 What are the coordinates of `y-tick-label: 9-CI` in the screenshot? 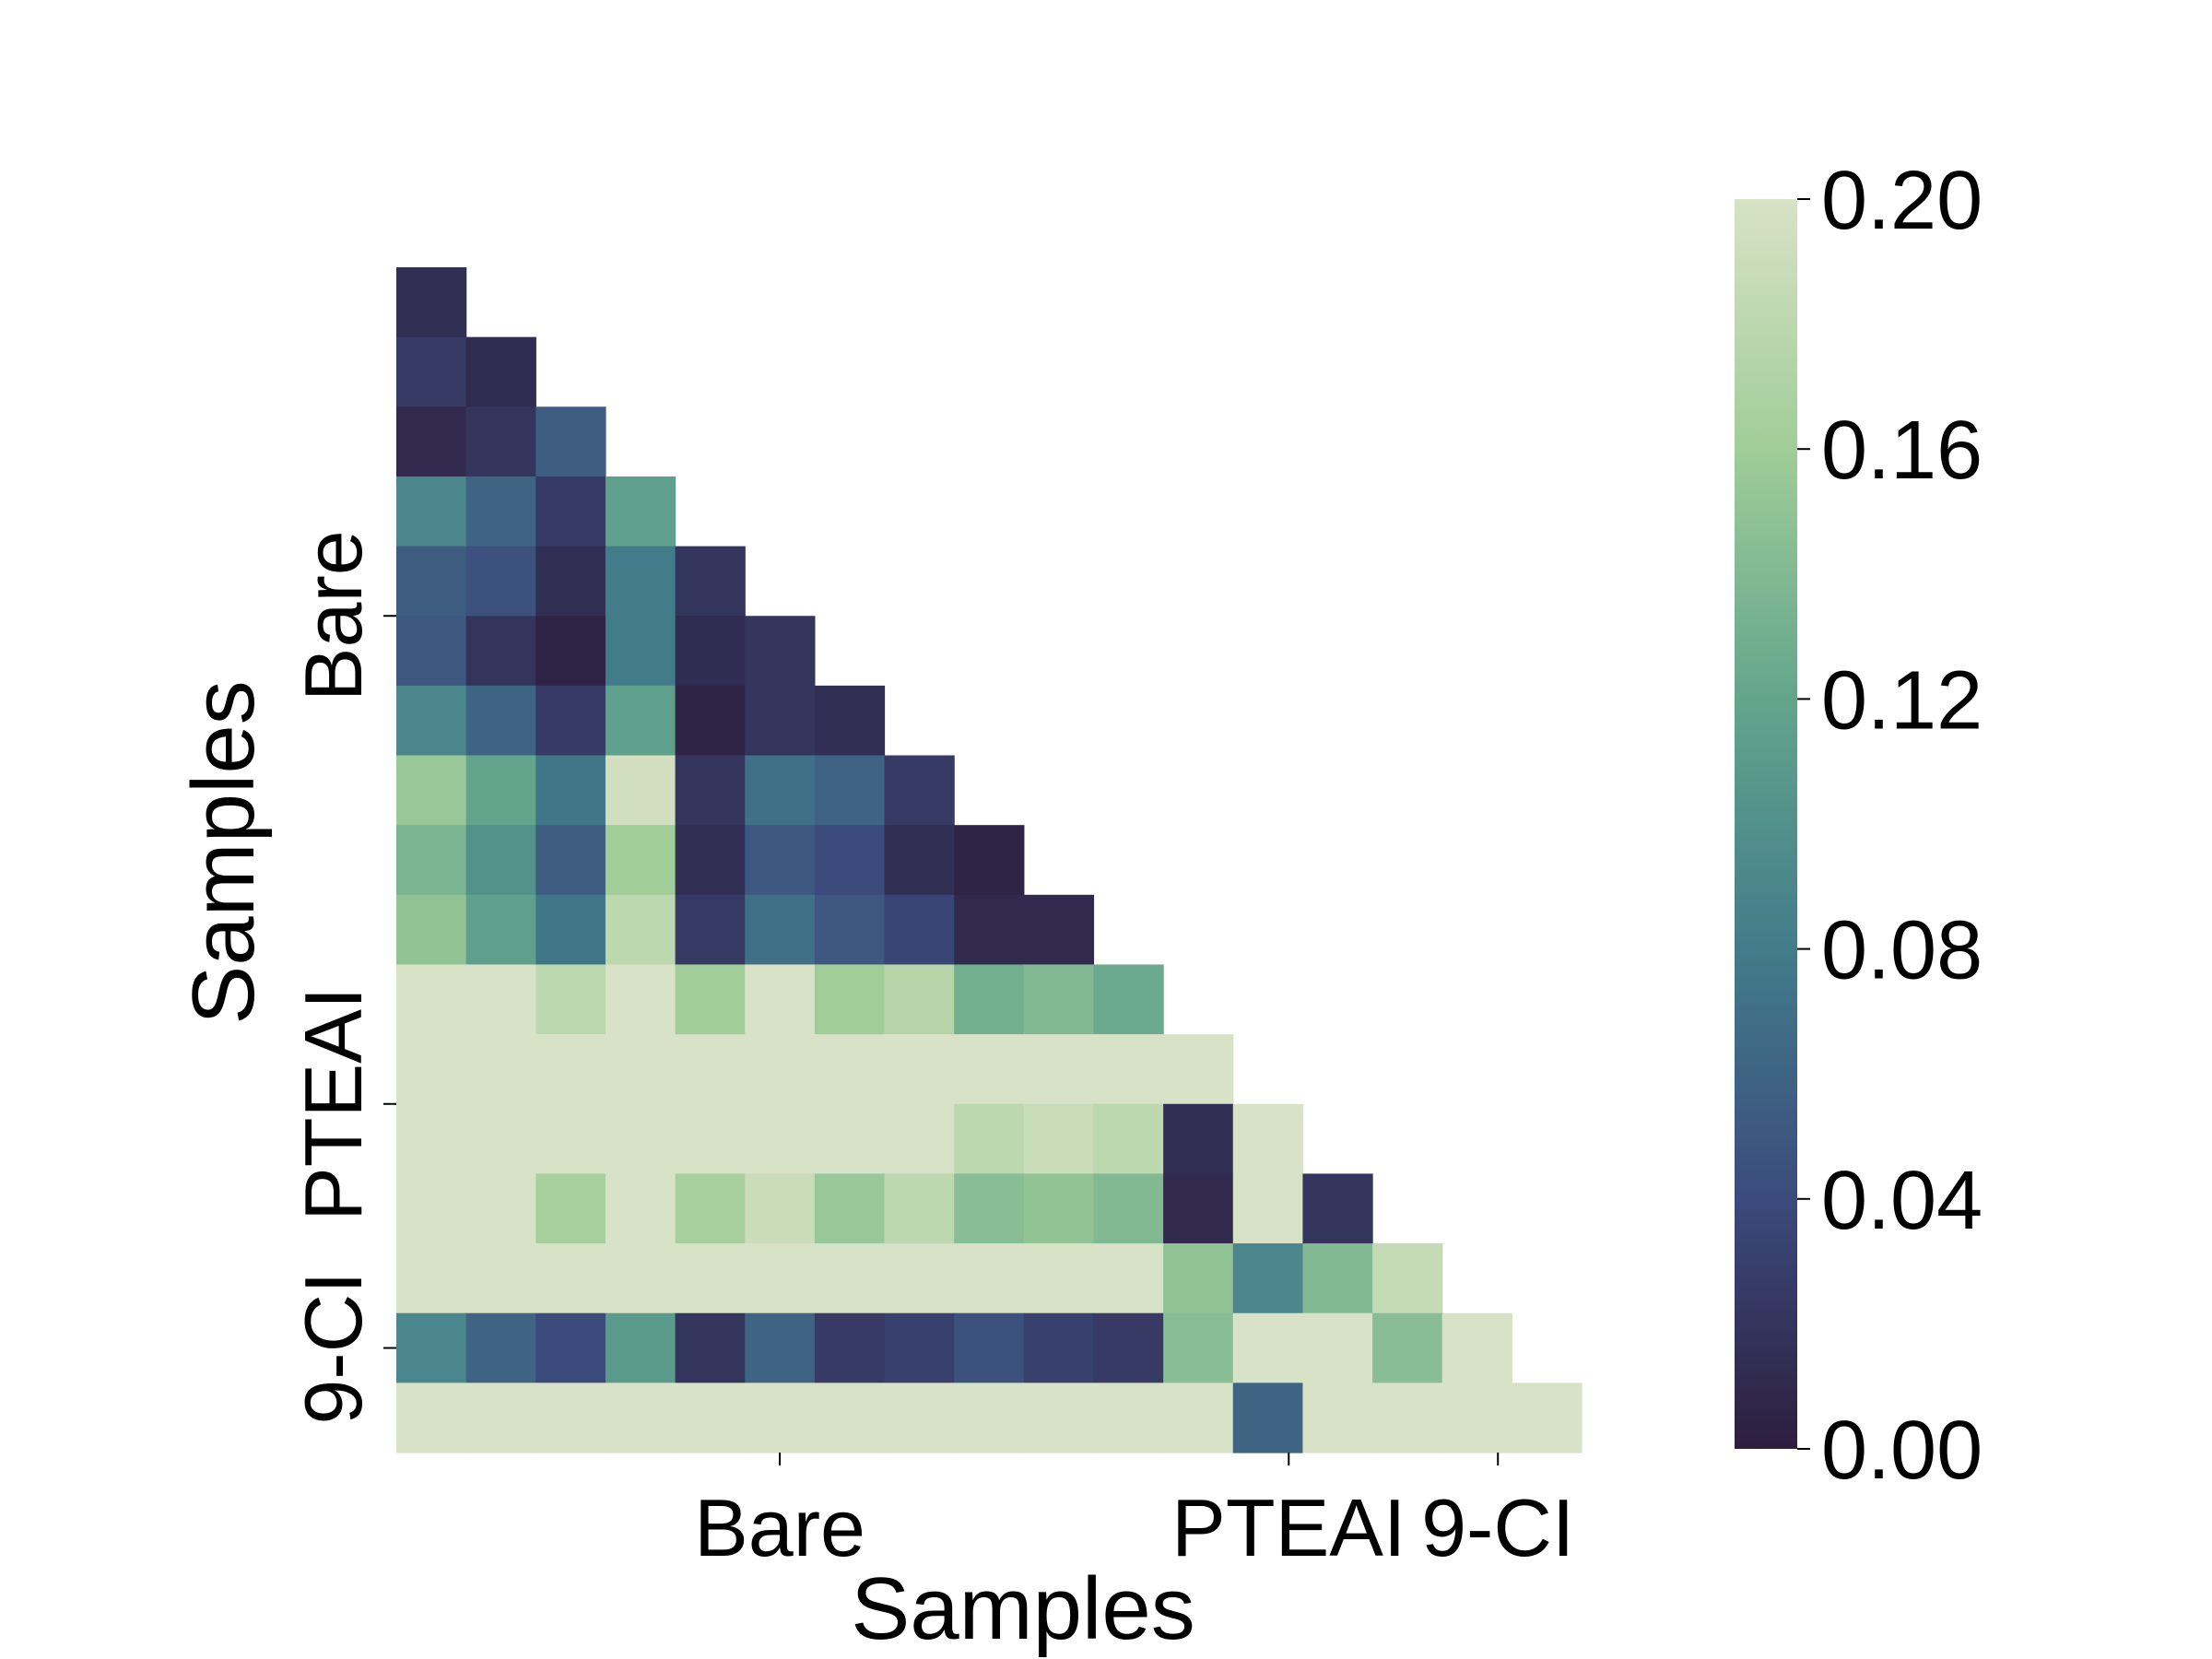 It's located at (333, 1347).